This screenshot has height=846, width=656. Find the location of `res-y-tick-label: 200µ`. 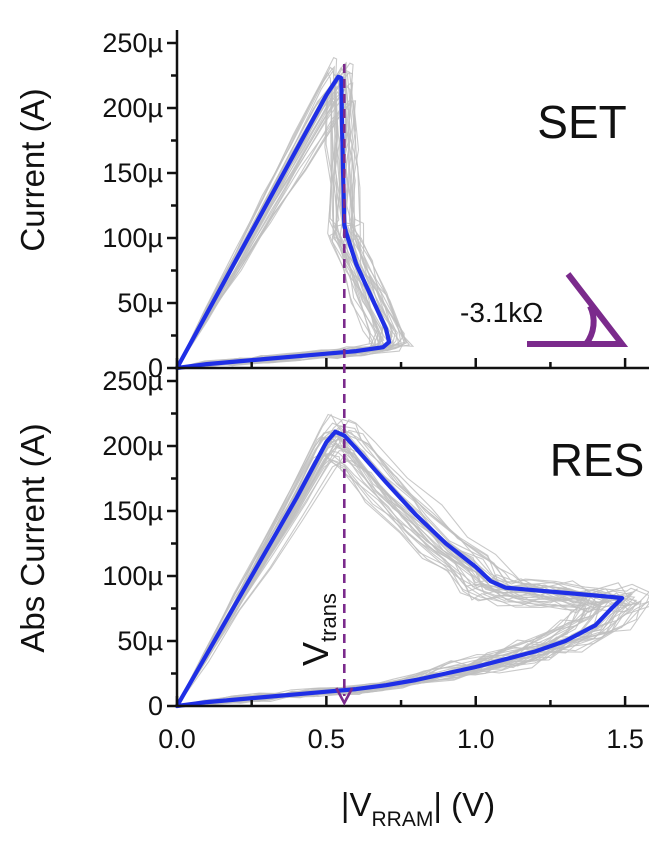

res-y-tick-label: 200µ is located at coordinates (132, 446).